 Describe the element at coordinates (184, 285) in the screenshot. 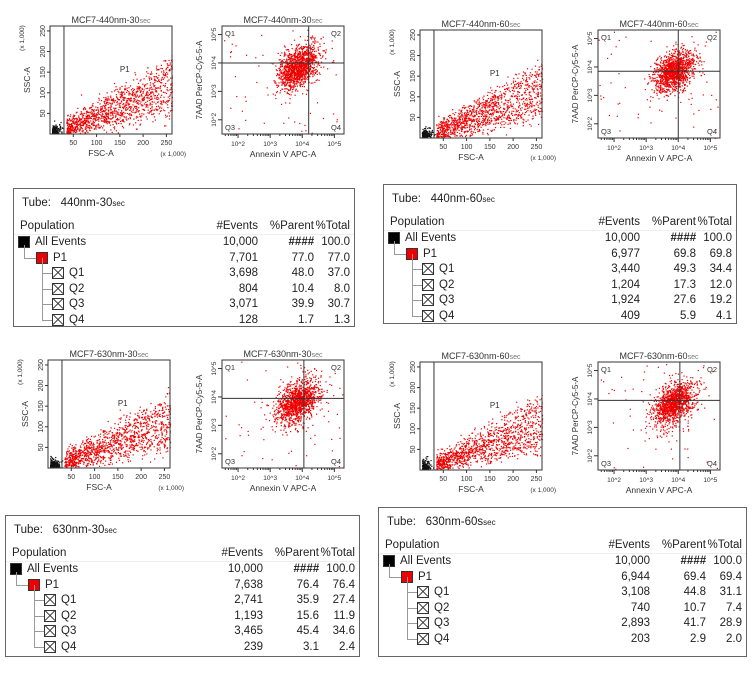

I see `table-row: Q2 804 10.4 8.0` at that location.